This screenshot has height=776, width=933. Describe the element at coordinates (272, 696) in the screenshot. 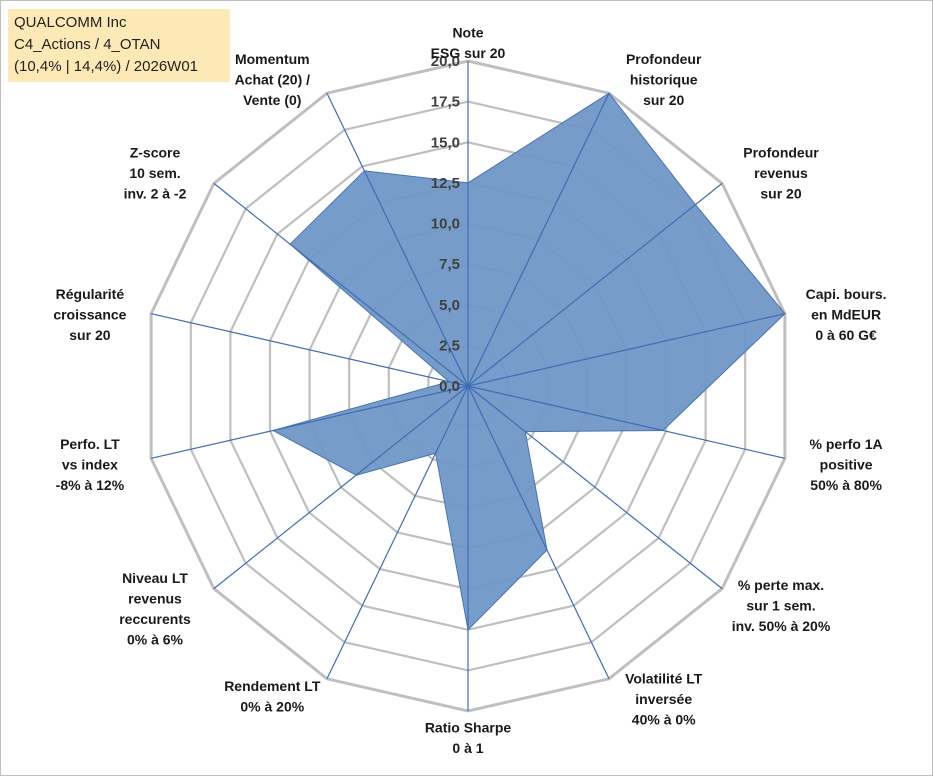

I see `axis-label-8: Rendement LT 0% à 20%` at that location.